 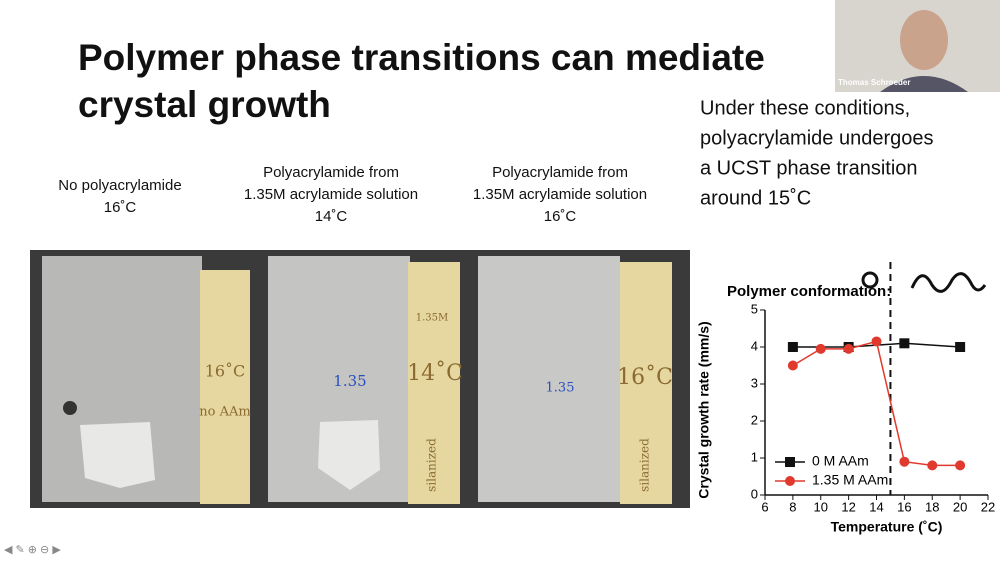 I want to click on webcam: Thomas Schroeder, so click(x=917, y=46).